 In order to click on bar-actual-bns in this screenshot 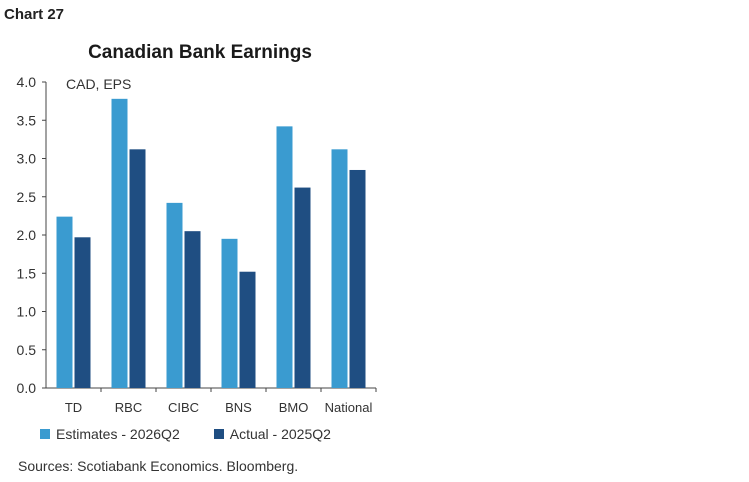, I will do `click(247, 329)`.